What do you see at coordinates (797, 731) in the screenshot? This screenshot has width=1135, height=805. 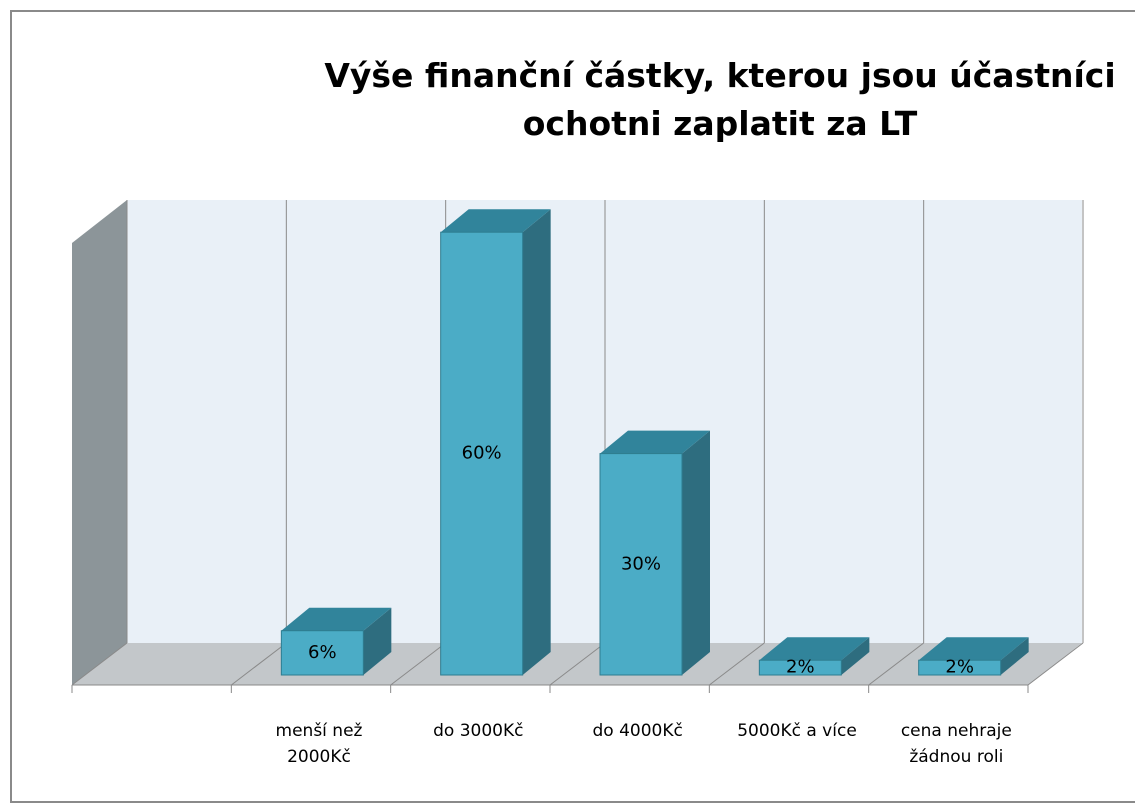 I see `x-tick-label: 5000Kč a více` at bounding box center [797, 731].